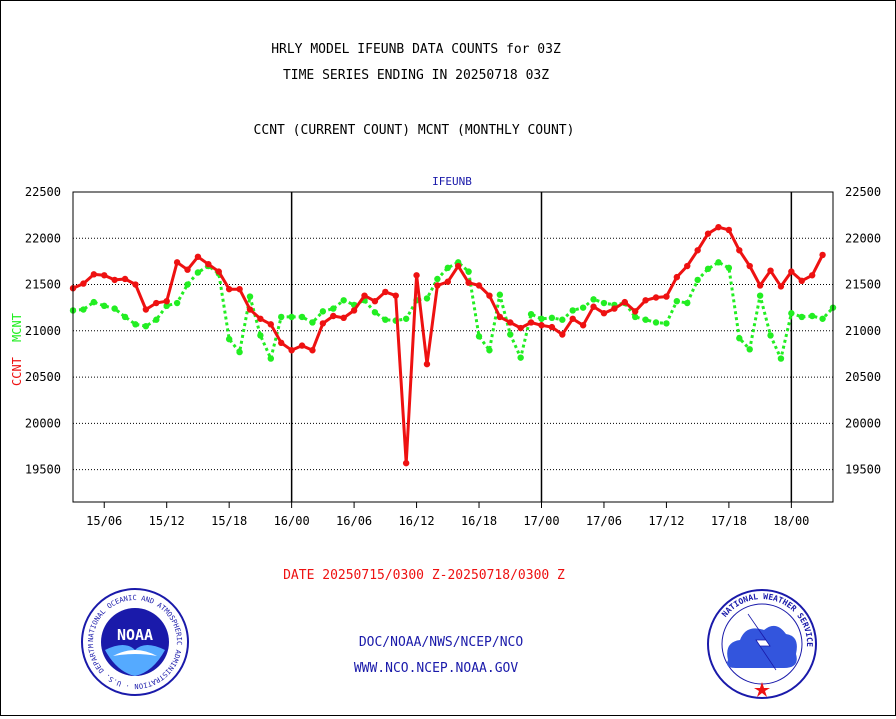  I want to click on y-tick-label-right: 19500, so click(863, 470).